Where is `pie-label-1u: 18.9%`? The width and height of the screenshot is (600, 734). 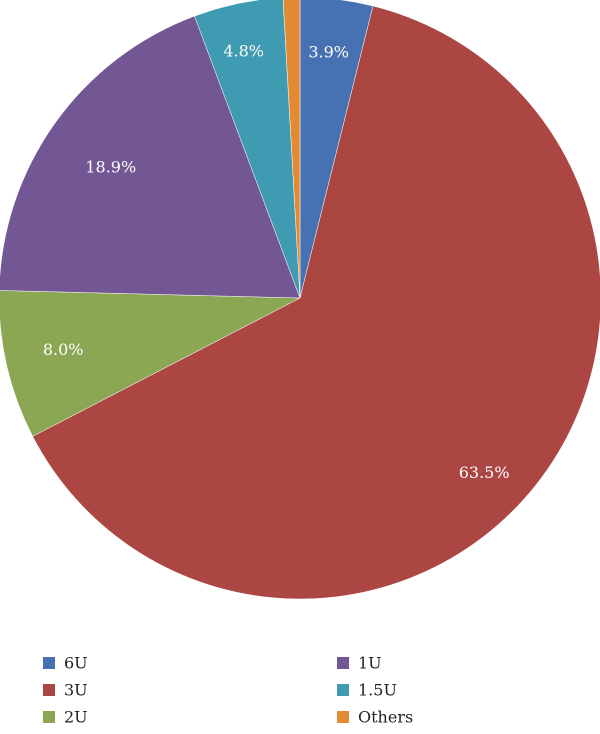
pie-label-1u: 18.9% is located at coordinates (110, 166).